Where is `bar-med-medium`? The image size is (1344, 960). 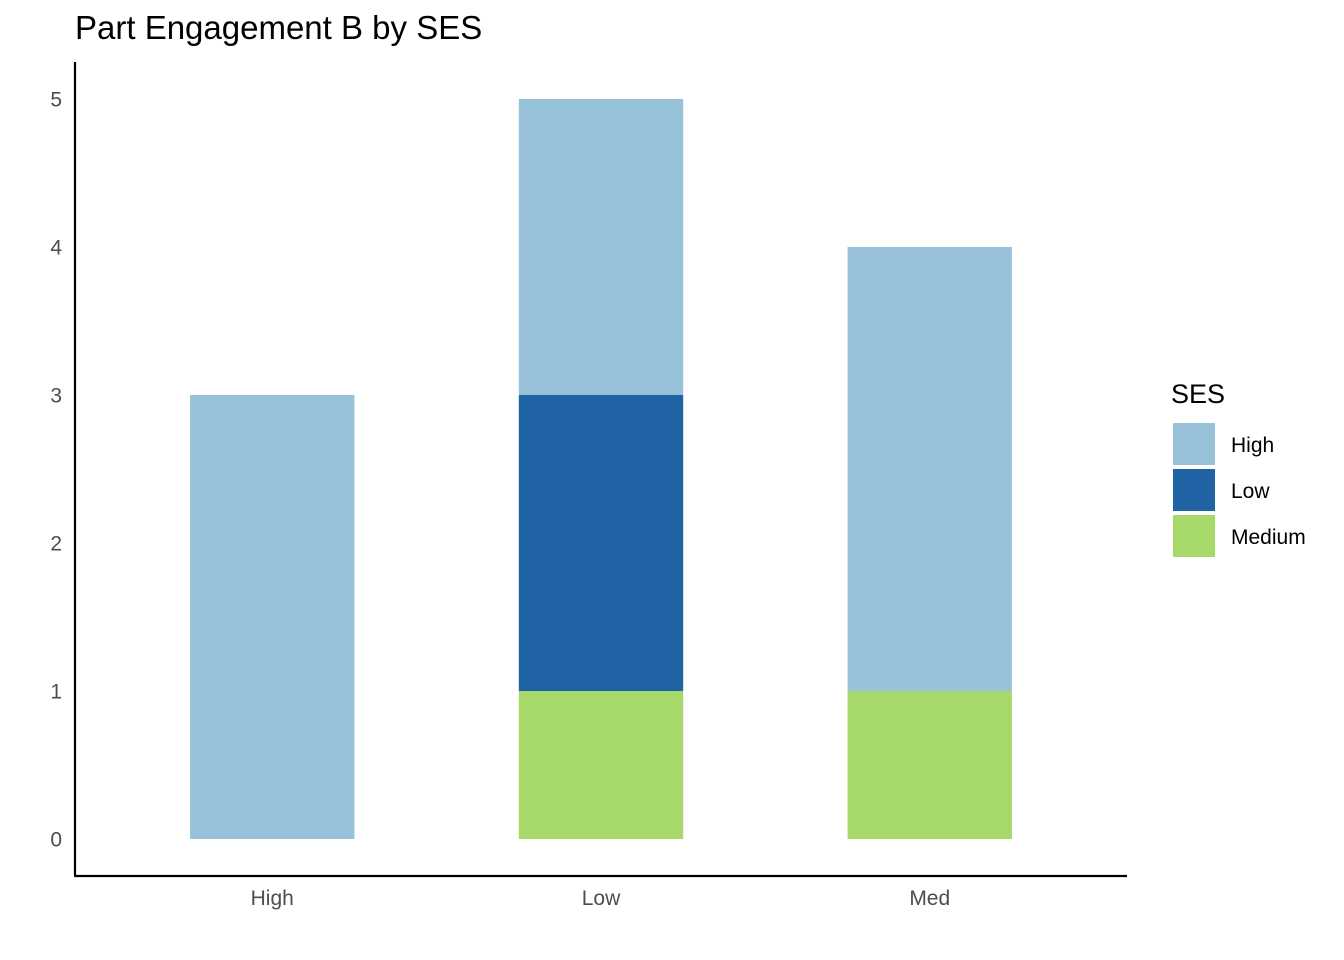
bar-med-medium is located at coordinates (929, 765).